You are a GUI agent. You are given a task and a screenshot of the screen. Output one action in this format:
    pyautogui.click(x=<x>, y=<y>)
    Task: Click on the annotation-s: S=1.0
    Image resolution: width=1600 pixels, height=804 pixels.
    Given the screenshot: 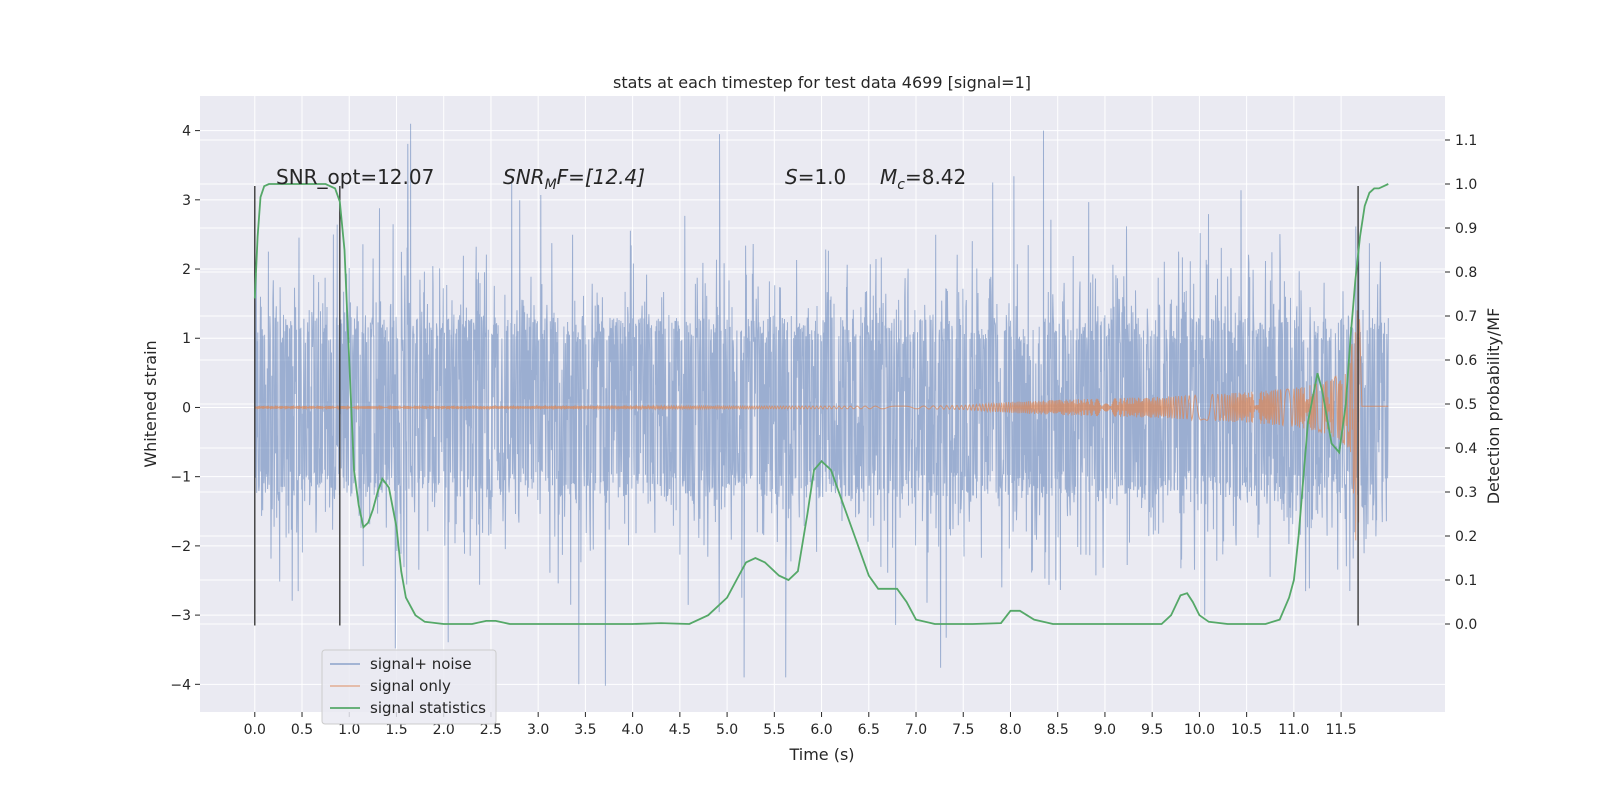 What is the action you would take?
    pyautogui.click(x=815, y=177)
    